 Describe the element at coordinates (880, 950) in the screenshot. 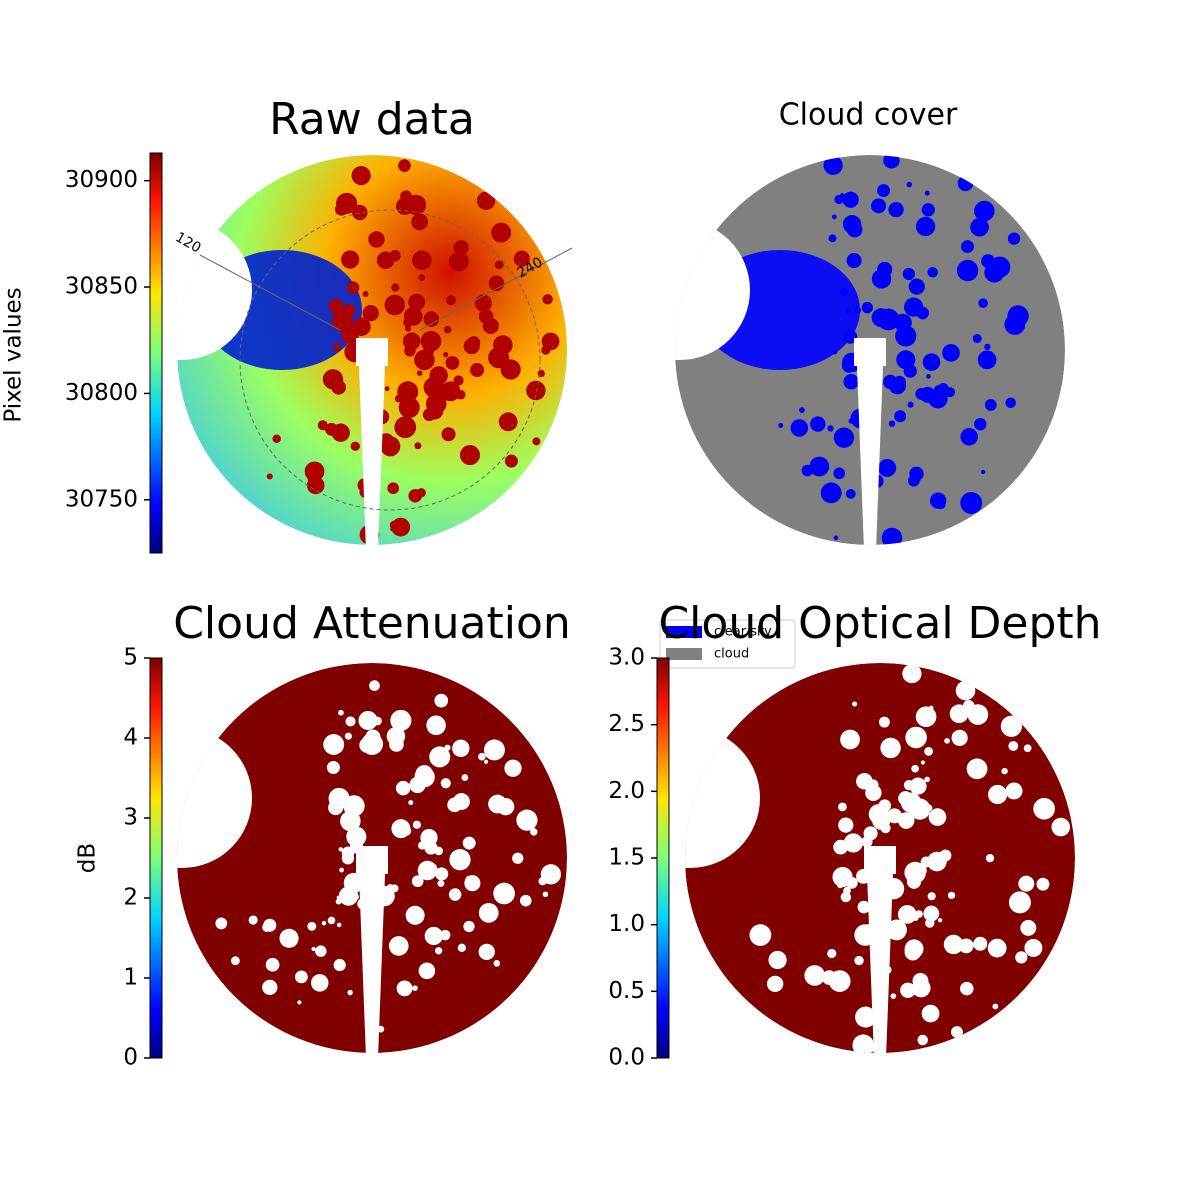

I see `sky-wedge` at that location.